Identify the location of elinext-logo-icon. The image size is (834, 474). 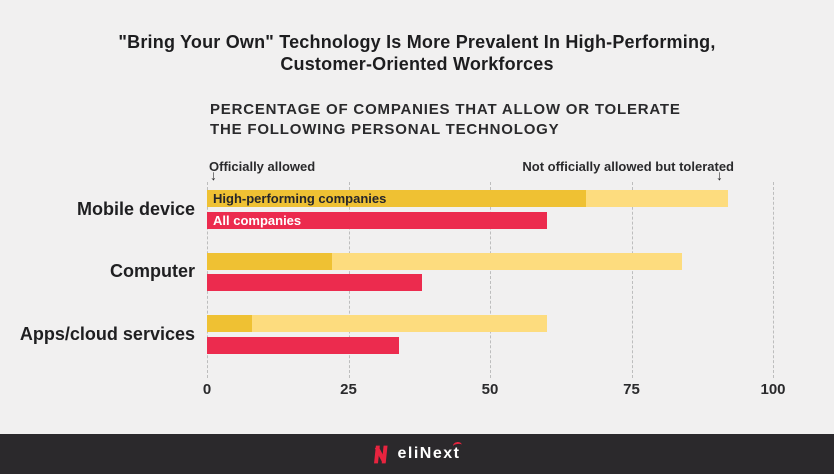
(380, 454).